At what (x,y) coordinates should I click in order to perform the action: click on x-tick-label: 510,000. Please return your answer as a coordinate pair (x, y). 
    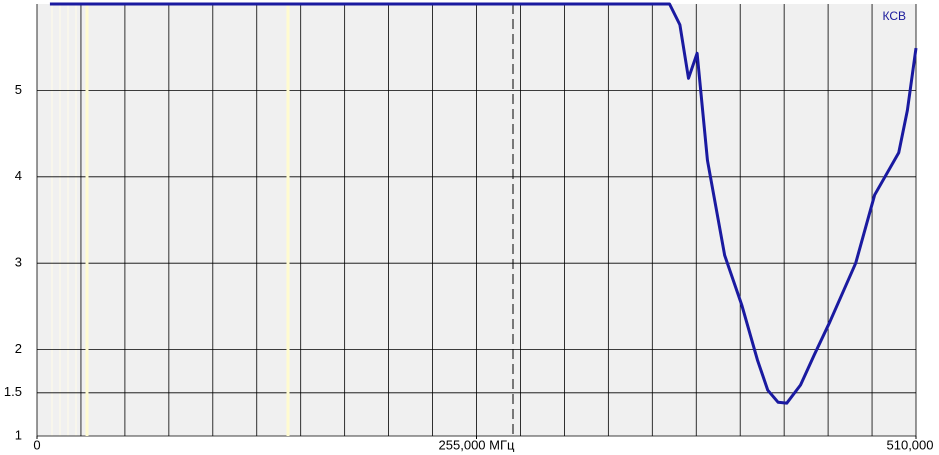
    Looking at the image, I should click on (910, 444).